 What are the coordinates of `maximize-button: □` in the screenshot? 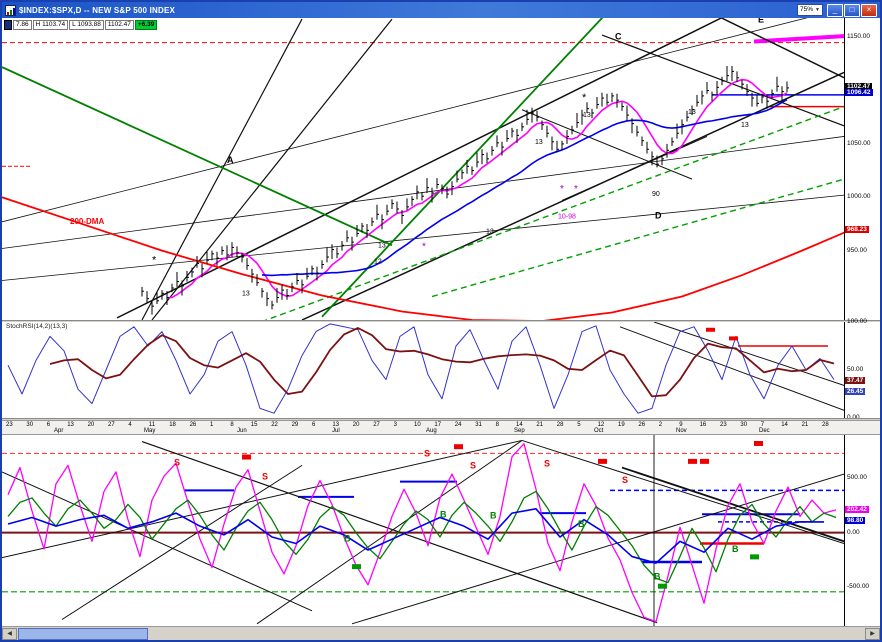 It's located at (852, 10).